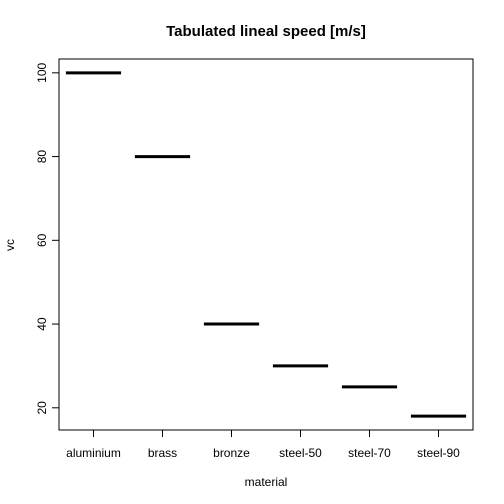 This screenshot has width=504, height=504. What do you see at coordinates (93, 453) in the screenshot?
I see `x-tick-label-aluminium: aluminium` at bounding box center [93, 453].